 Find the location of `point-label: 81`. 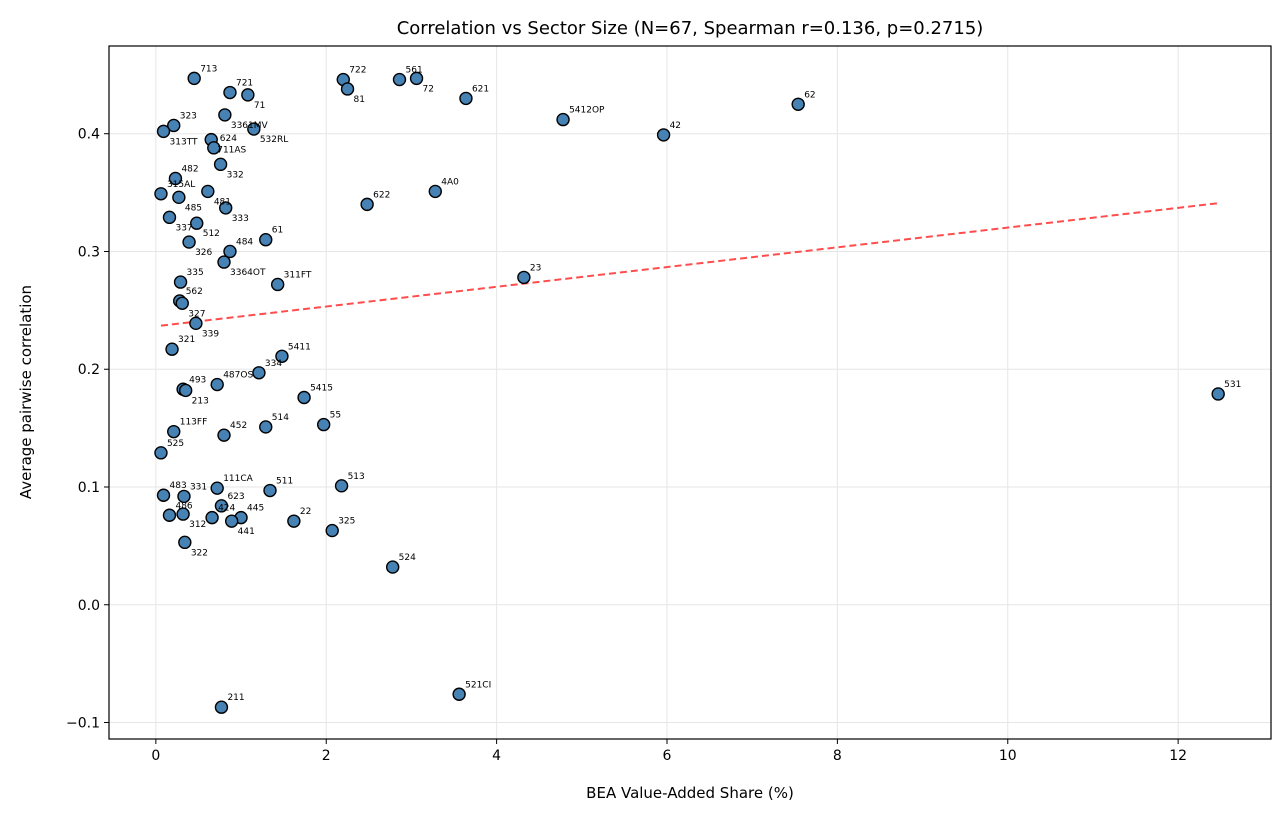

point-label: 81 is located at coordinates (359, 100).